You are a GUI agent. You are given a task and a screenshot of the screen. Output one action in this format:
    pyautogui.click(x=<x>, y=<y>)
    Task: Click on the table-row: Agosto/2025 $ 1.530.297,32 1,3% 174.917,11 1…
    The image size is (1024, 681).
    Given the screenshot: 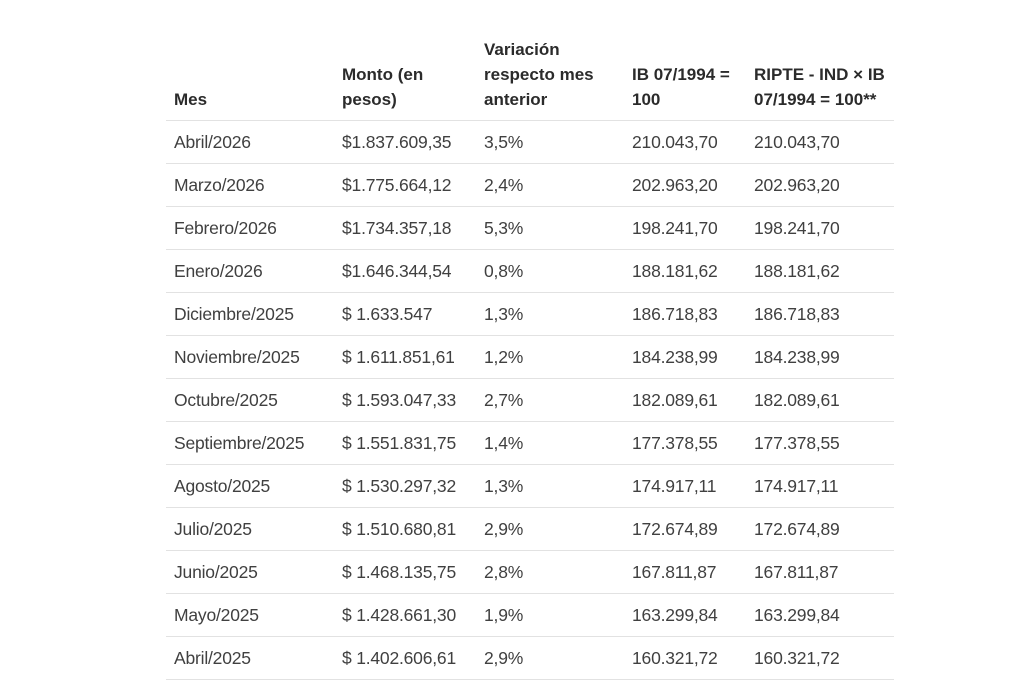 What is the action you would take?
    pyautogui.click(x=530, y=486)
    